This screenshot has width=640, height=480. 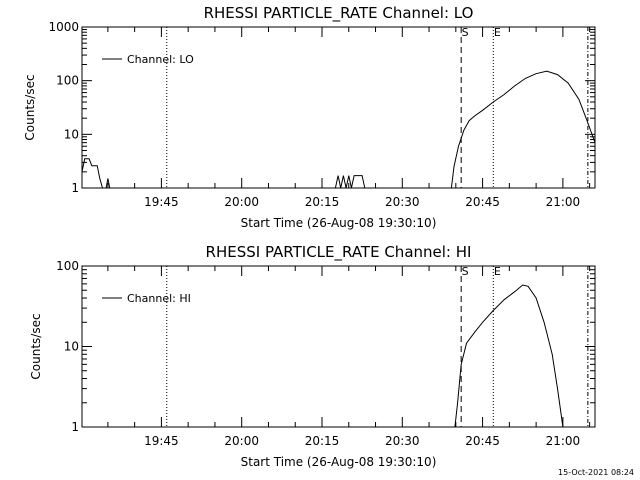 I want to click on legend-label: Channel: HI, so click(x=159, y=298).